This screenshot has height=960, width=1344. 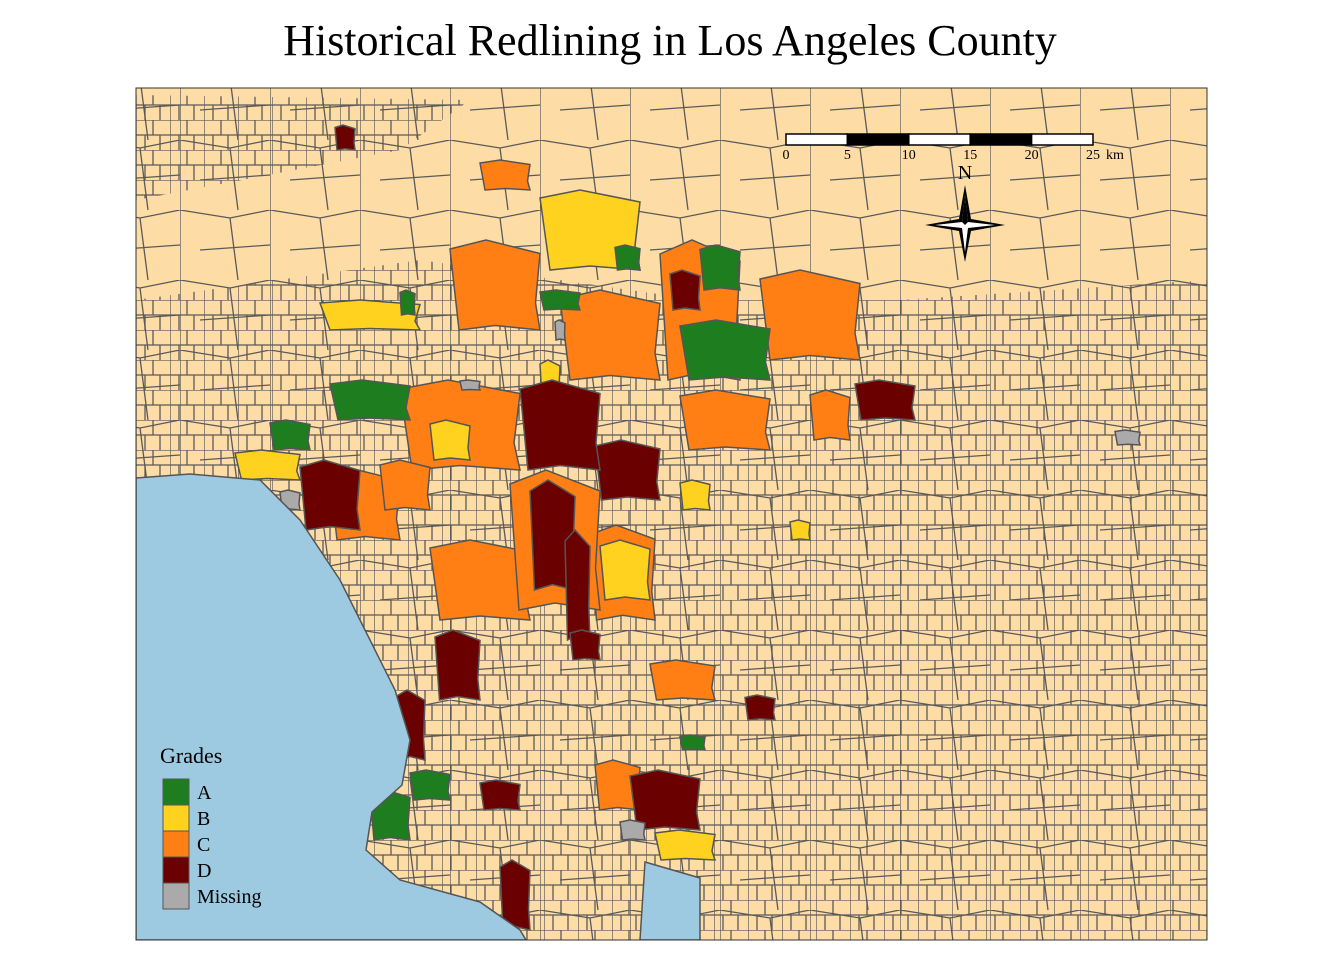 What do you see at coordinates (970, 155) in the screenshot?
I see `scale-label: 15` at bounding box center [970, 155].